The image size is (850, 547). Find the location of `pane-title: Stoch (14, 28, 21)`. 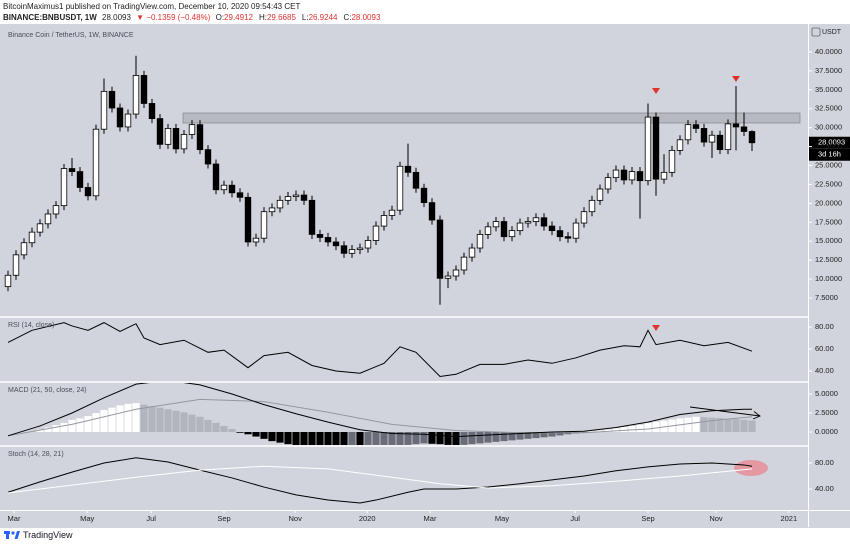

pane-title: Stoch (14, 28, 21) is located at coordinates (36, 454).